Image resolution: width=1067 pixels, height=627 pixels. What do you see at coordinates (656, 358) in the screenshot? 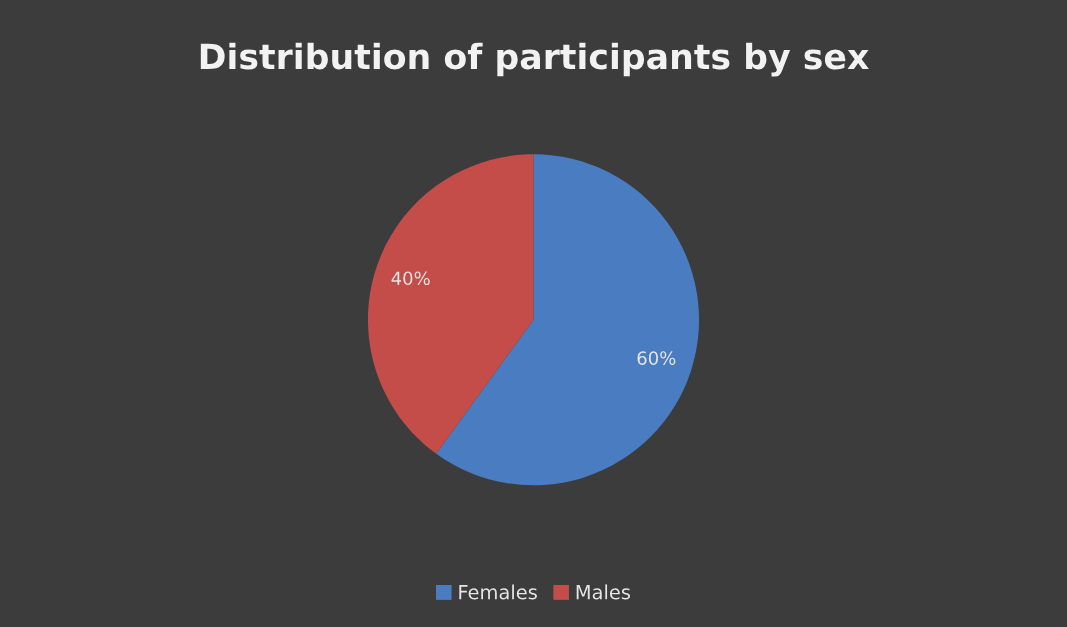
I see `data-label: 60%` at bounding box center [656, 358].